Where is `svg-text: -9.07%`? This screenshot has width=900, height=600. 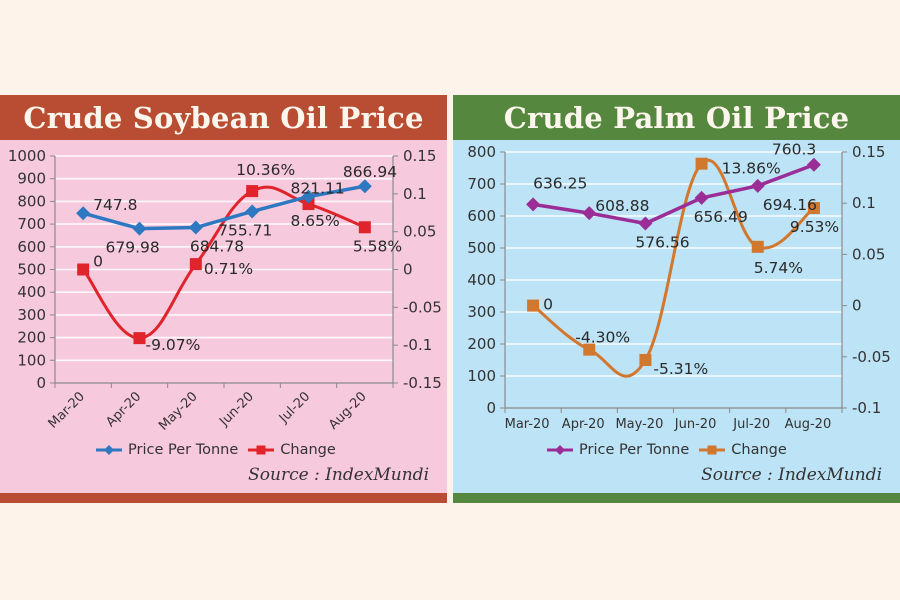 svg-text: -9.07% is located at coordinates (173, 345).